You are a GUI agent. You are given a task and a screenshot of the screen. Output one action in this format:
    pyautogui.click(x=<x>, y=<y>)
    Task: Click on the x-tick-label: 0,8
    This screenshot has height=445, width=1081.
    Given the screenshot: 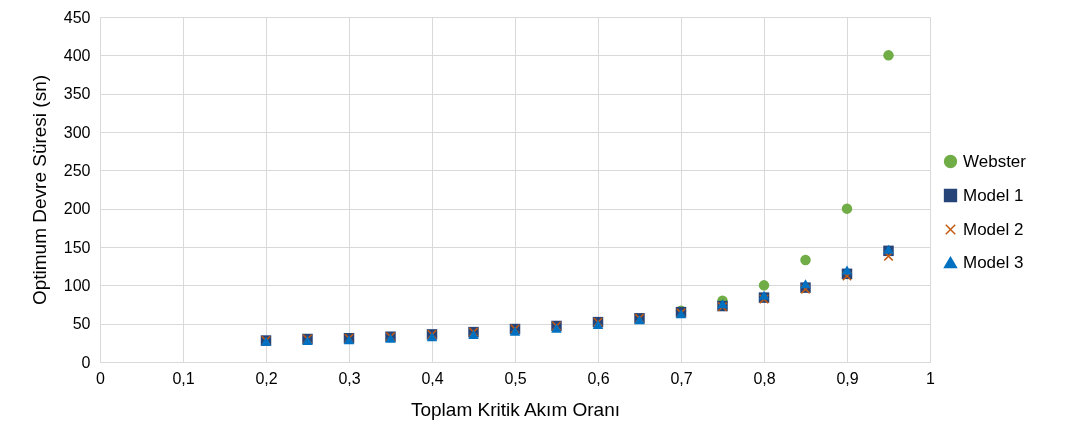 What is the action you would take?
    pyautogui.click(x=764, y=378)
    